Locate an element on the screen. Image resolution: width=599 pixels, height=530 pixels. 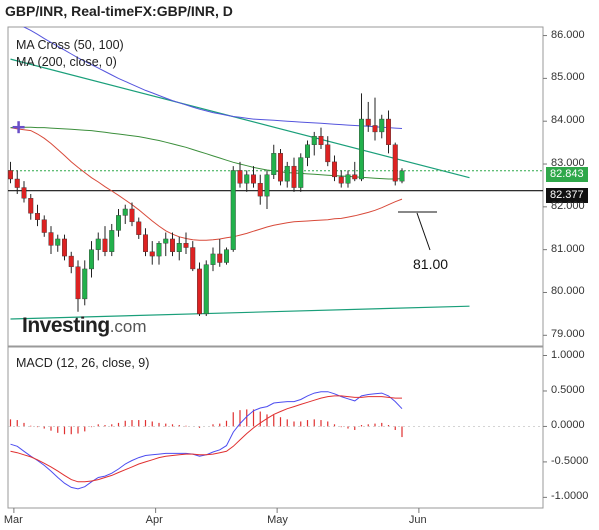
x-tick-label: Apr is located at coordinates (154, 520).